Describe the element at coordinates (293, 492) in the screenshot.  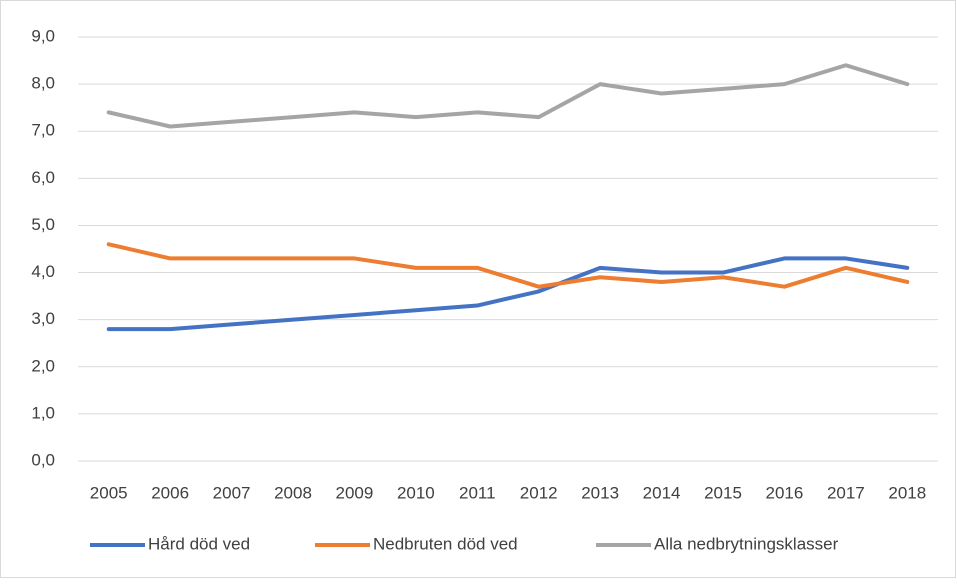
I see `x-tick-label: 2008` at that location.